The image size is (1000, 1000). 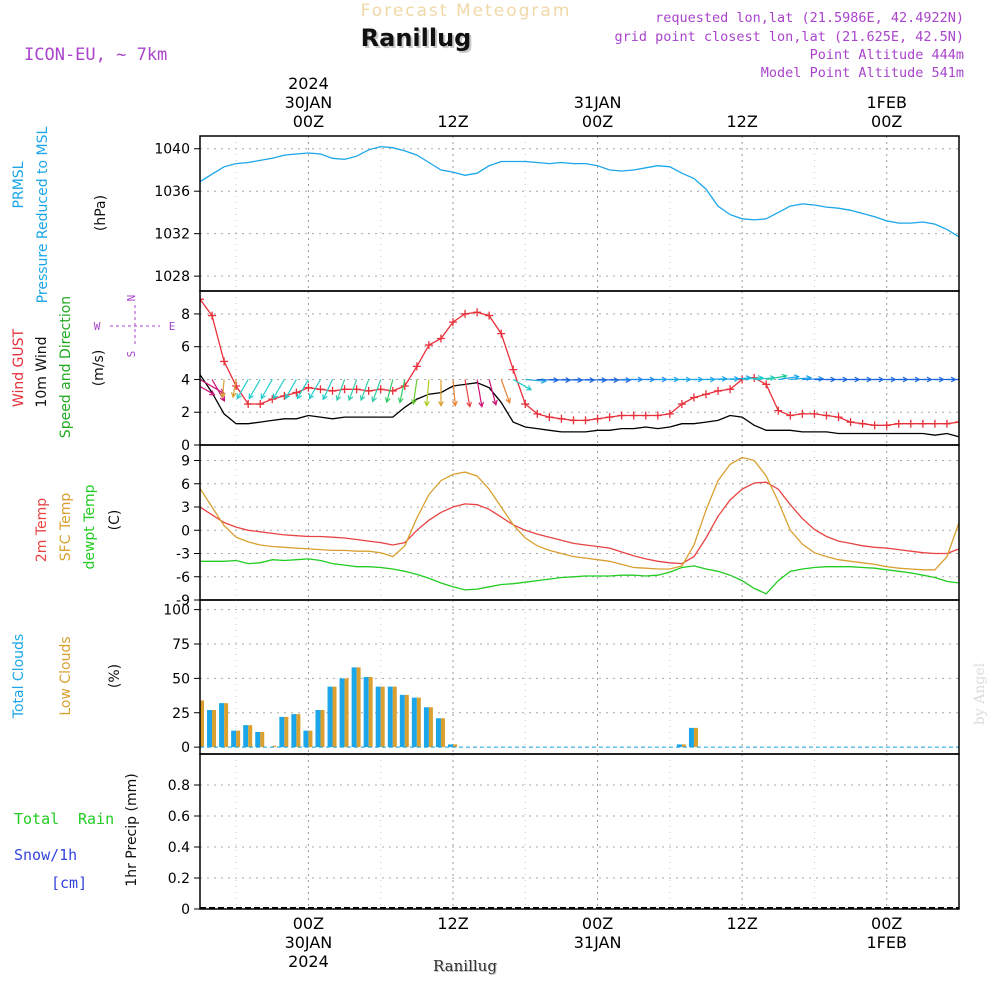 I want to click on direction-label: Speed and Direction, so click(x=66, y=367).